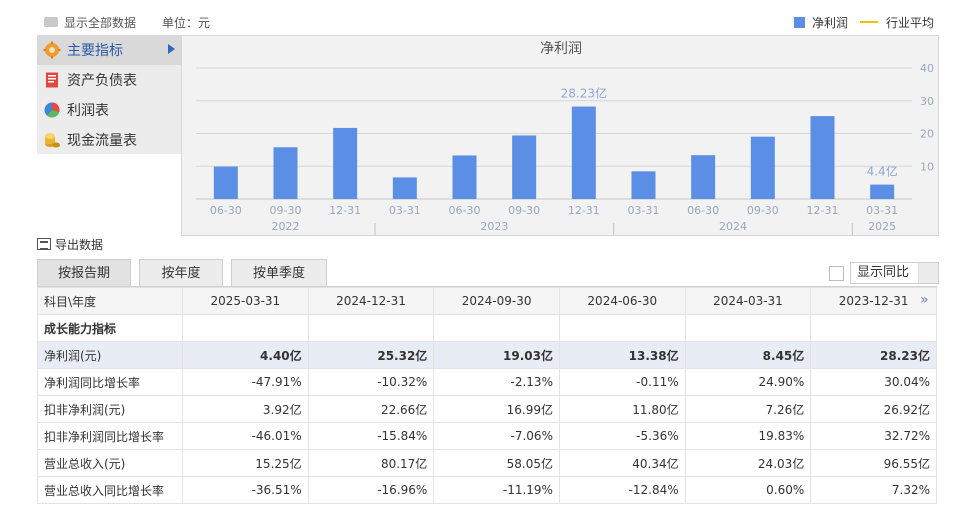 Image resolution: width=974 pixels, height=512 pixels. Describe the element at coordinates (924, 300) in the screenshot. I see `more-columns-icon: »` at that location.